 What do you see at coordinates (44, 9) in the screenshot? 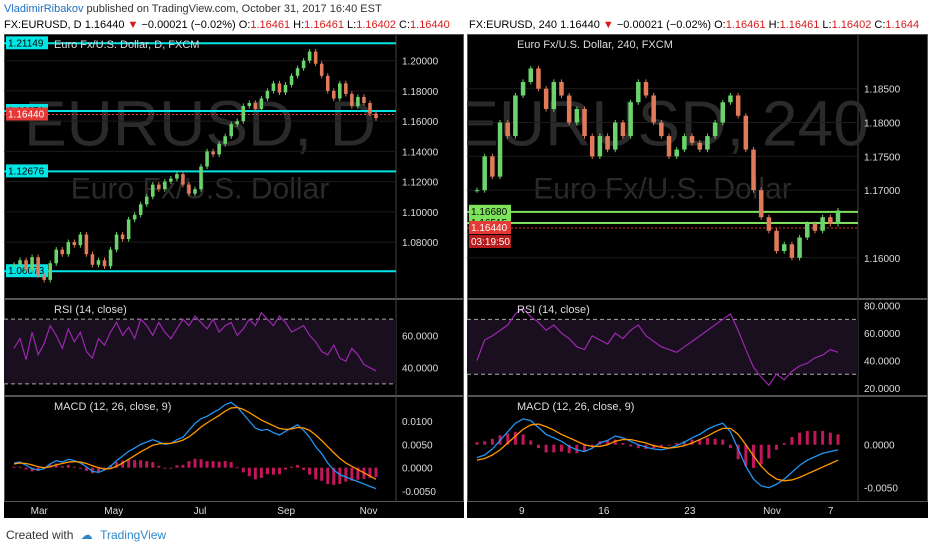
I see `author-link: VladimirRibakov` at bounding box center [44, 9].